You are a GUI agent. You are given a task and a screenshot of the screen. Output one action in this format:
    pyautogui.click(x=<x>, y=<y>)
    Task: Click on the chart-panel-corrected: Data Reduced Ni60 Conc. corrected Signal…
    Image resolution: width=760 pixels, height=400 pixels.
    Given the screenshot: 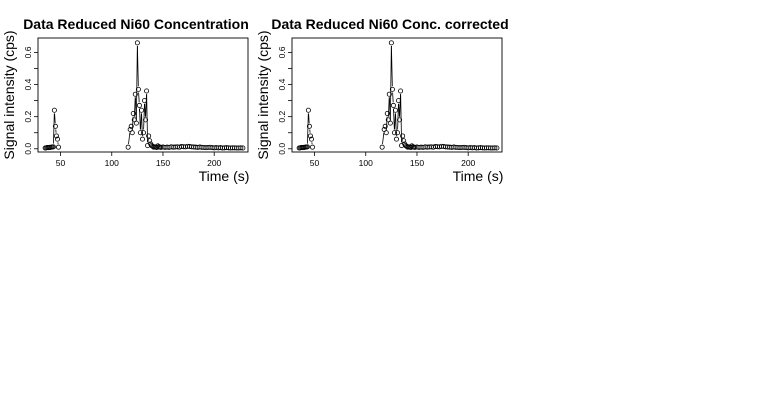 What is the action you would take?
    pyautogui.click(x=382, y=100)
    